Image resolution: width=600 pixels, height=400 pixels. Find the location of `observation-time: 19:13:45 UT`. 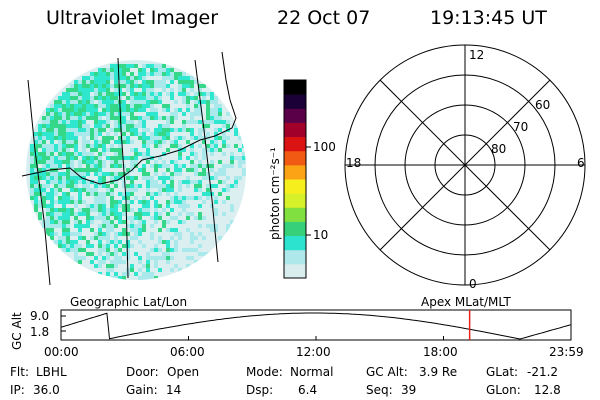

observation-time: 19:13:45 UT is located at coordinates (488, 18).